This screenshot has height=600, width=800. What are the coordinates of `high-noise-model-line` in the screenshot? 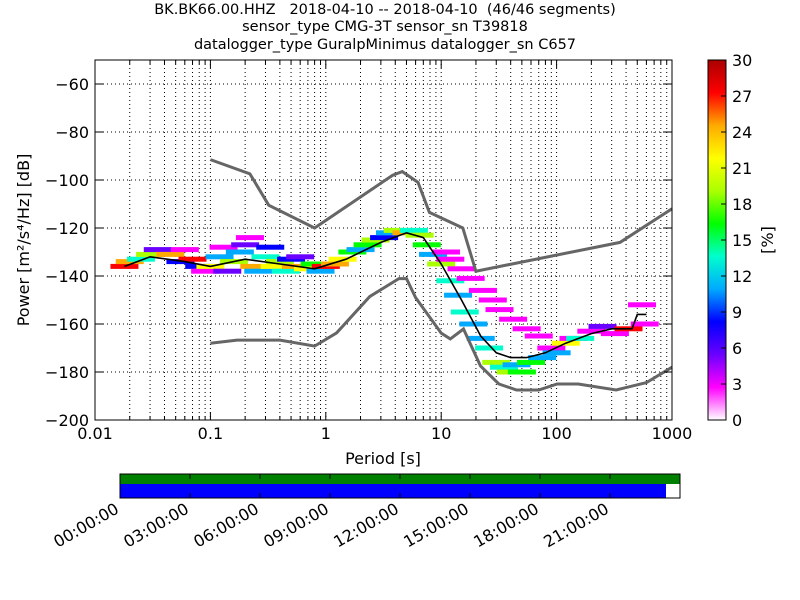 It's located at (441, 215).